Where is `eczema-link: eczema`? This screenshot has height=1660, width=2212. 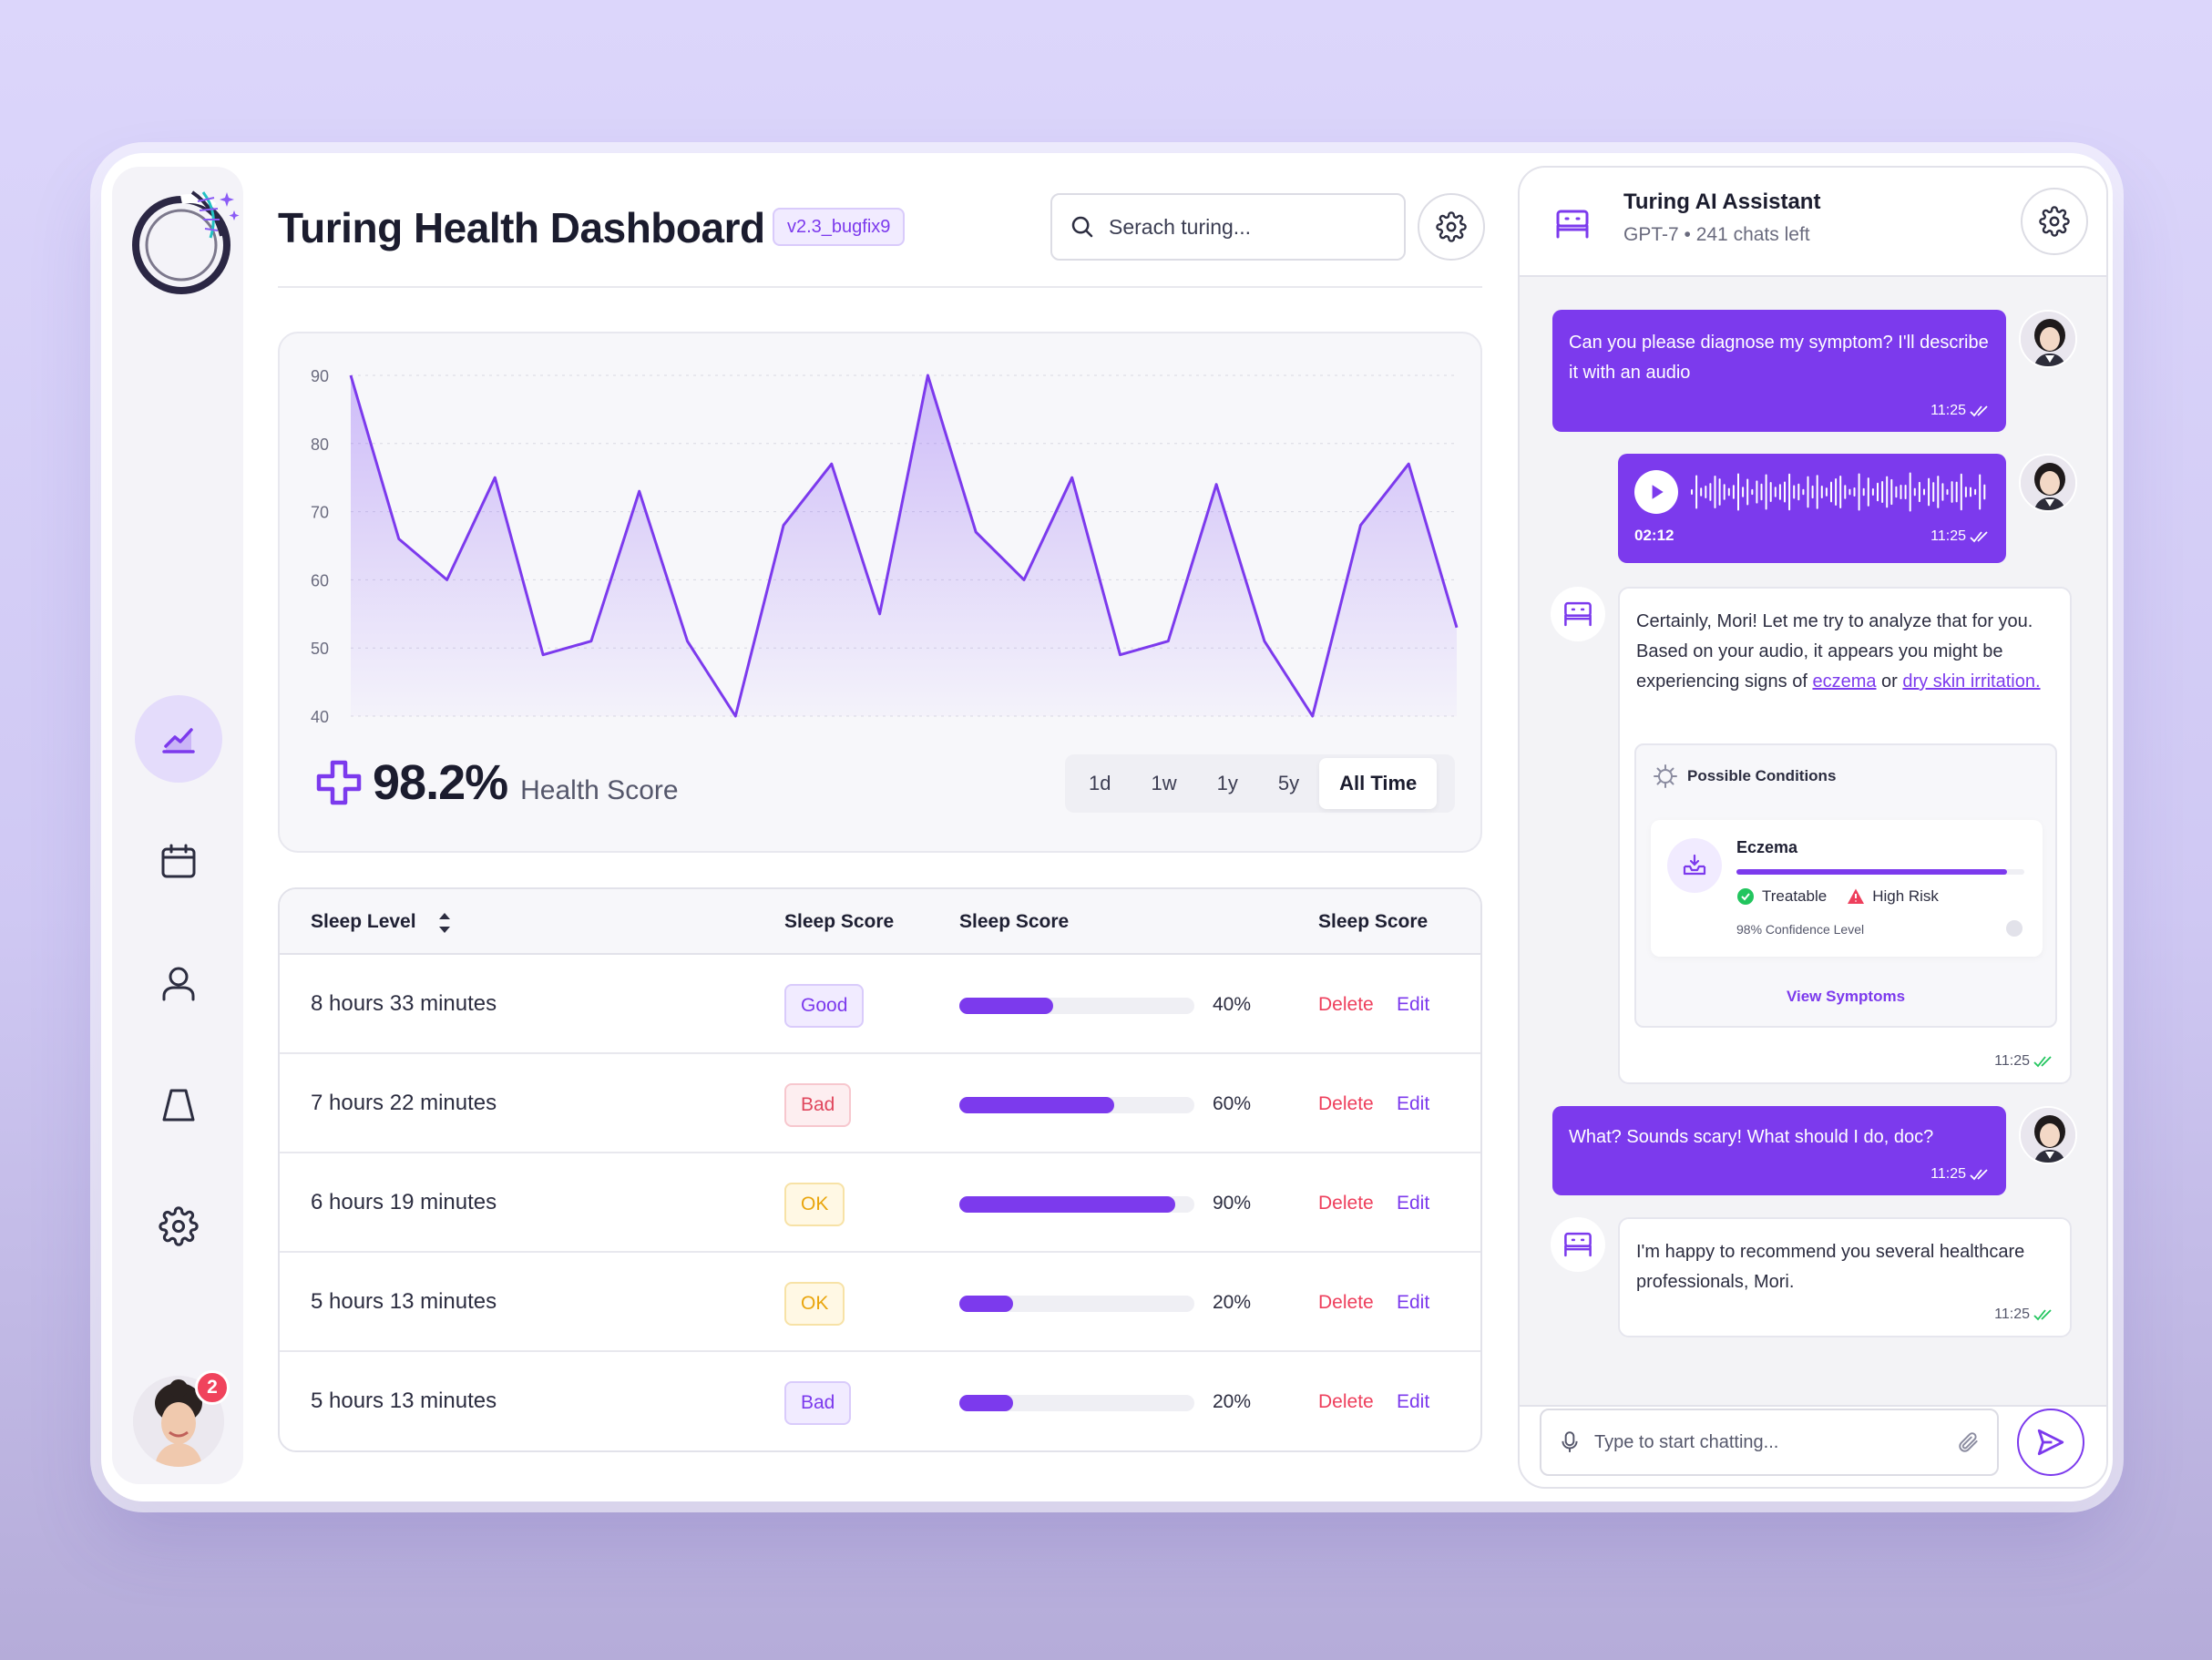 eczema-link: eczema is located at coordinates (1844, 681).